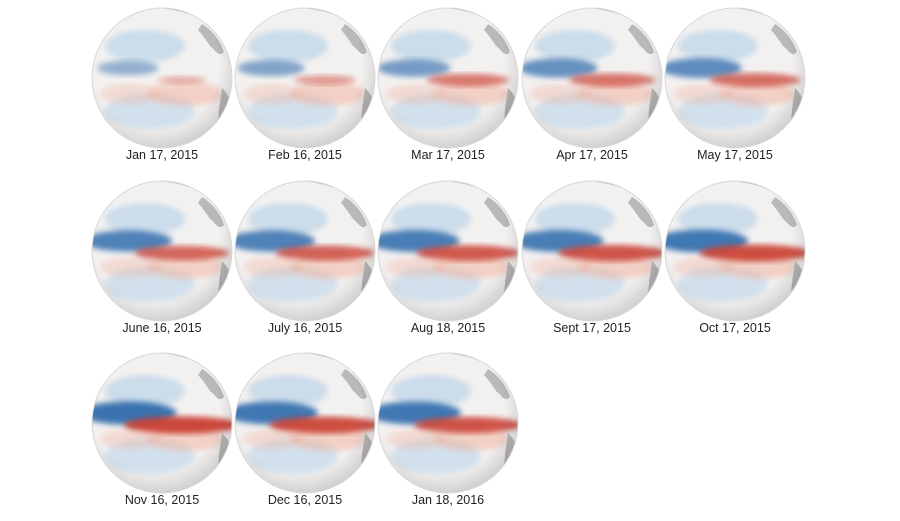  What do you see at coordinates (735, 155) in the screenshot?
I see `date-caption: May 17, 2015` at bounding box center [735, 155].